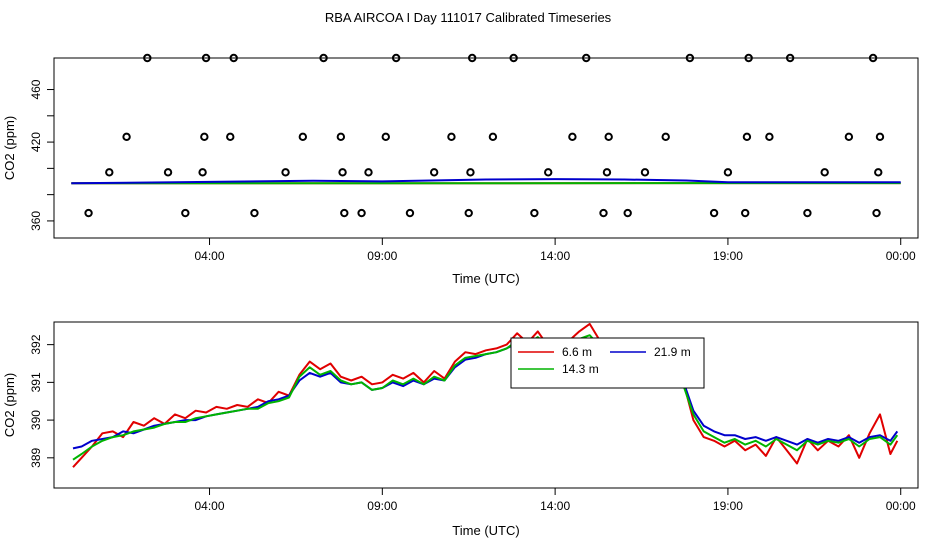 The width and height of the screenshot is (936, 540). I want to click on legend: 6.6 m 21.9 m 14.3 m, so click(607, 363).